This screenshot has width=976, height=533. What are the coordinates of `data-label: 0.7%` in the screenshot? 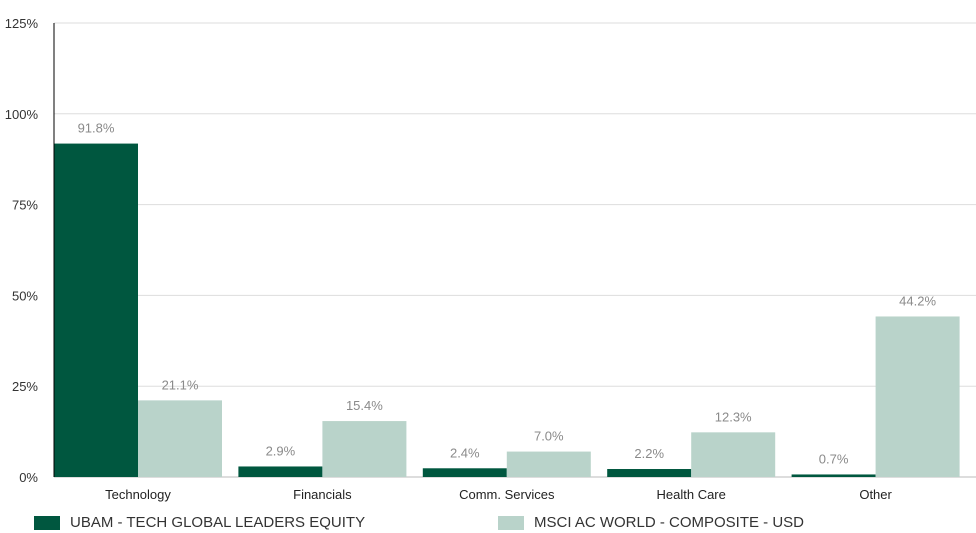 It's located at (834, 458).